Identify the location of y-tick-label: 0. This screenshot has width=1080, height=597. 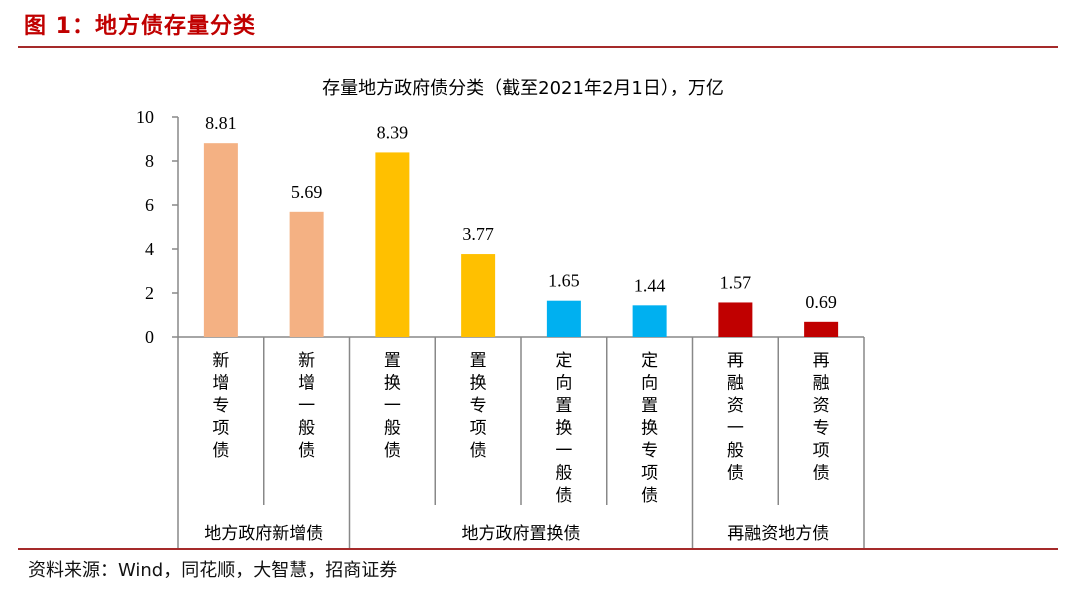
(149, 337).